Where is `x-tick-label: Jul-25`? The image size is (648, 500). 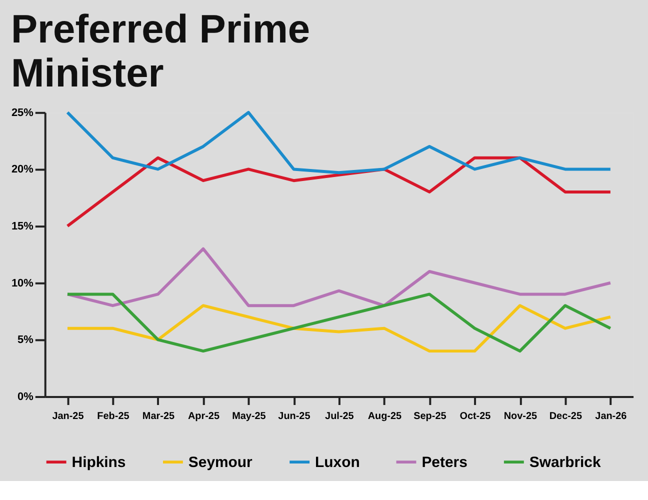
x-tick-label: Jul-25 is located at coordinates (339, 416).